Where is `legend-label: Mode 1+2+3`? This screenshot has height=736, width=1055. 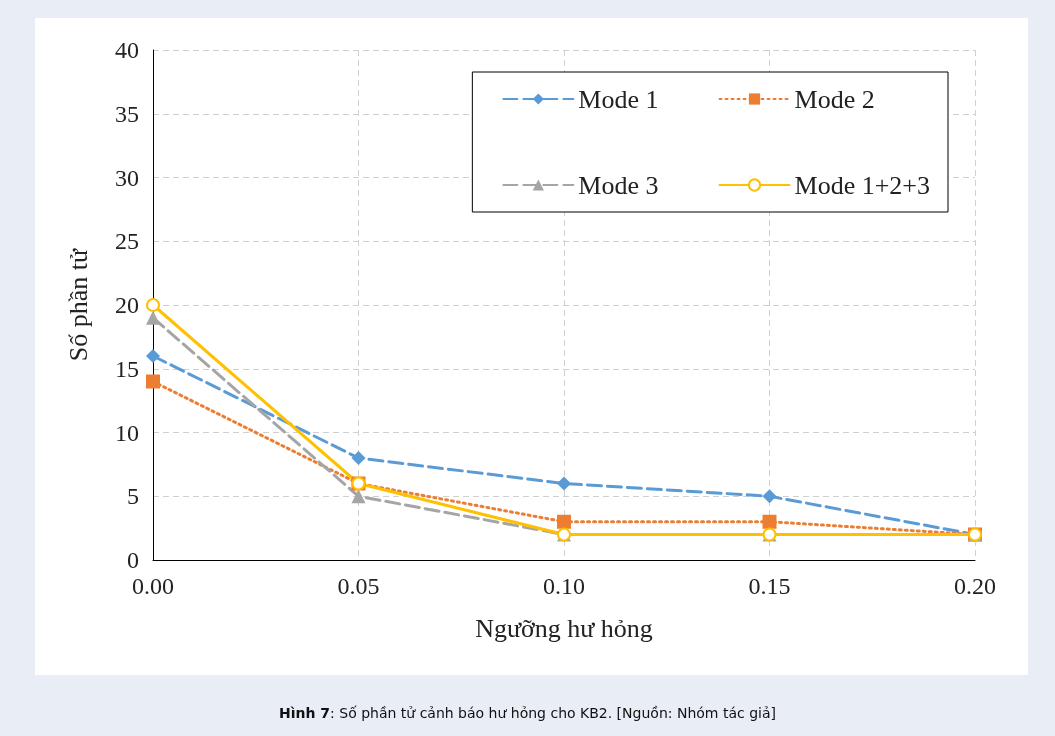 legend-label: Mode 1+2+3 is located at coordinates (862, 185).